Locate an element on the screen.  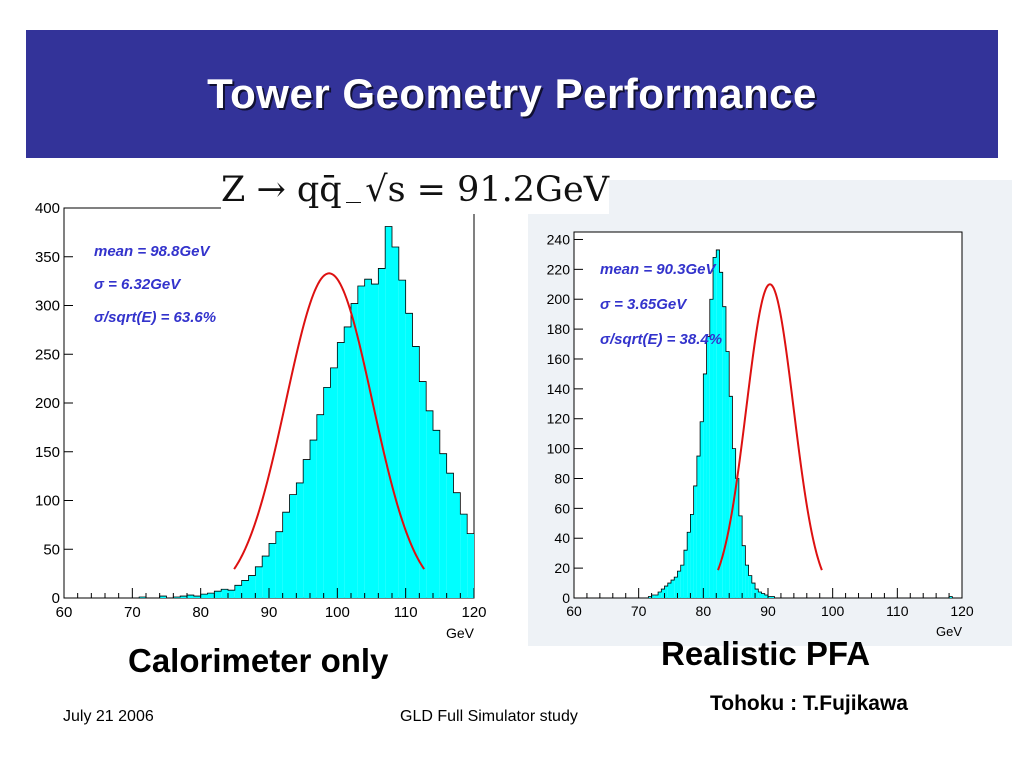
author-credit: Tohoku : T.Fujikawa is located at coordinates (809, 703).